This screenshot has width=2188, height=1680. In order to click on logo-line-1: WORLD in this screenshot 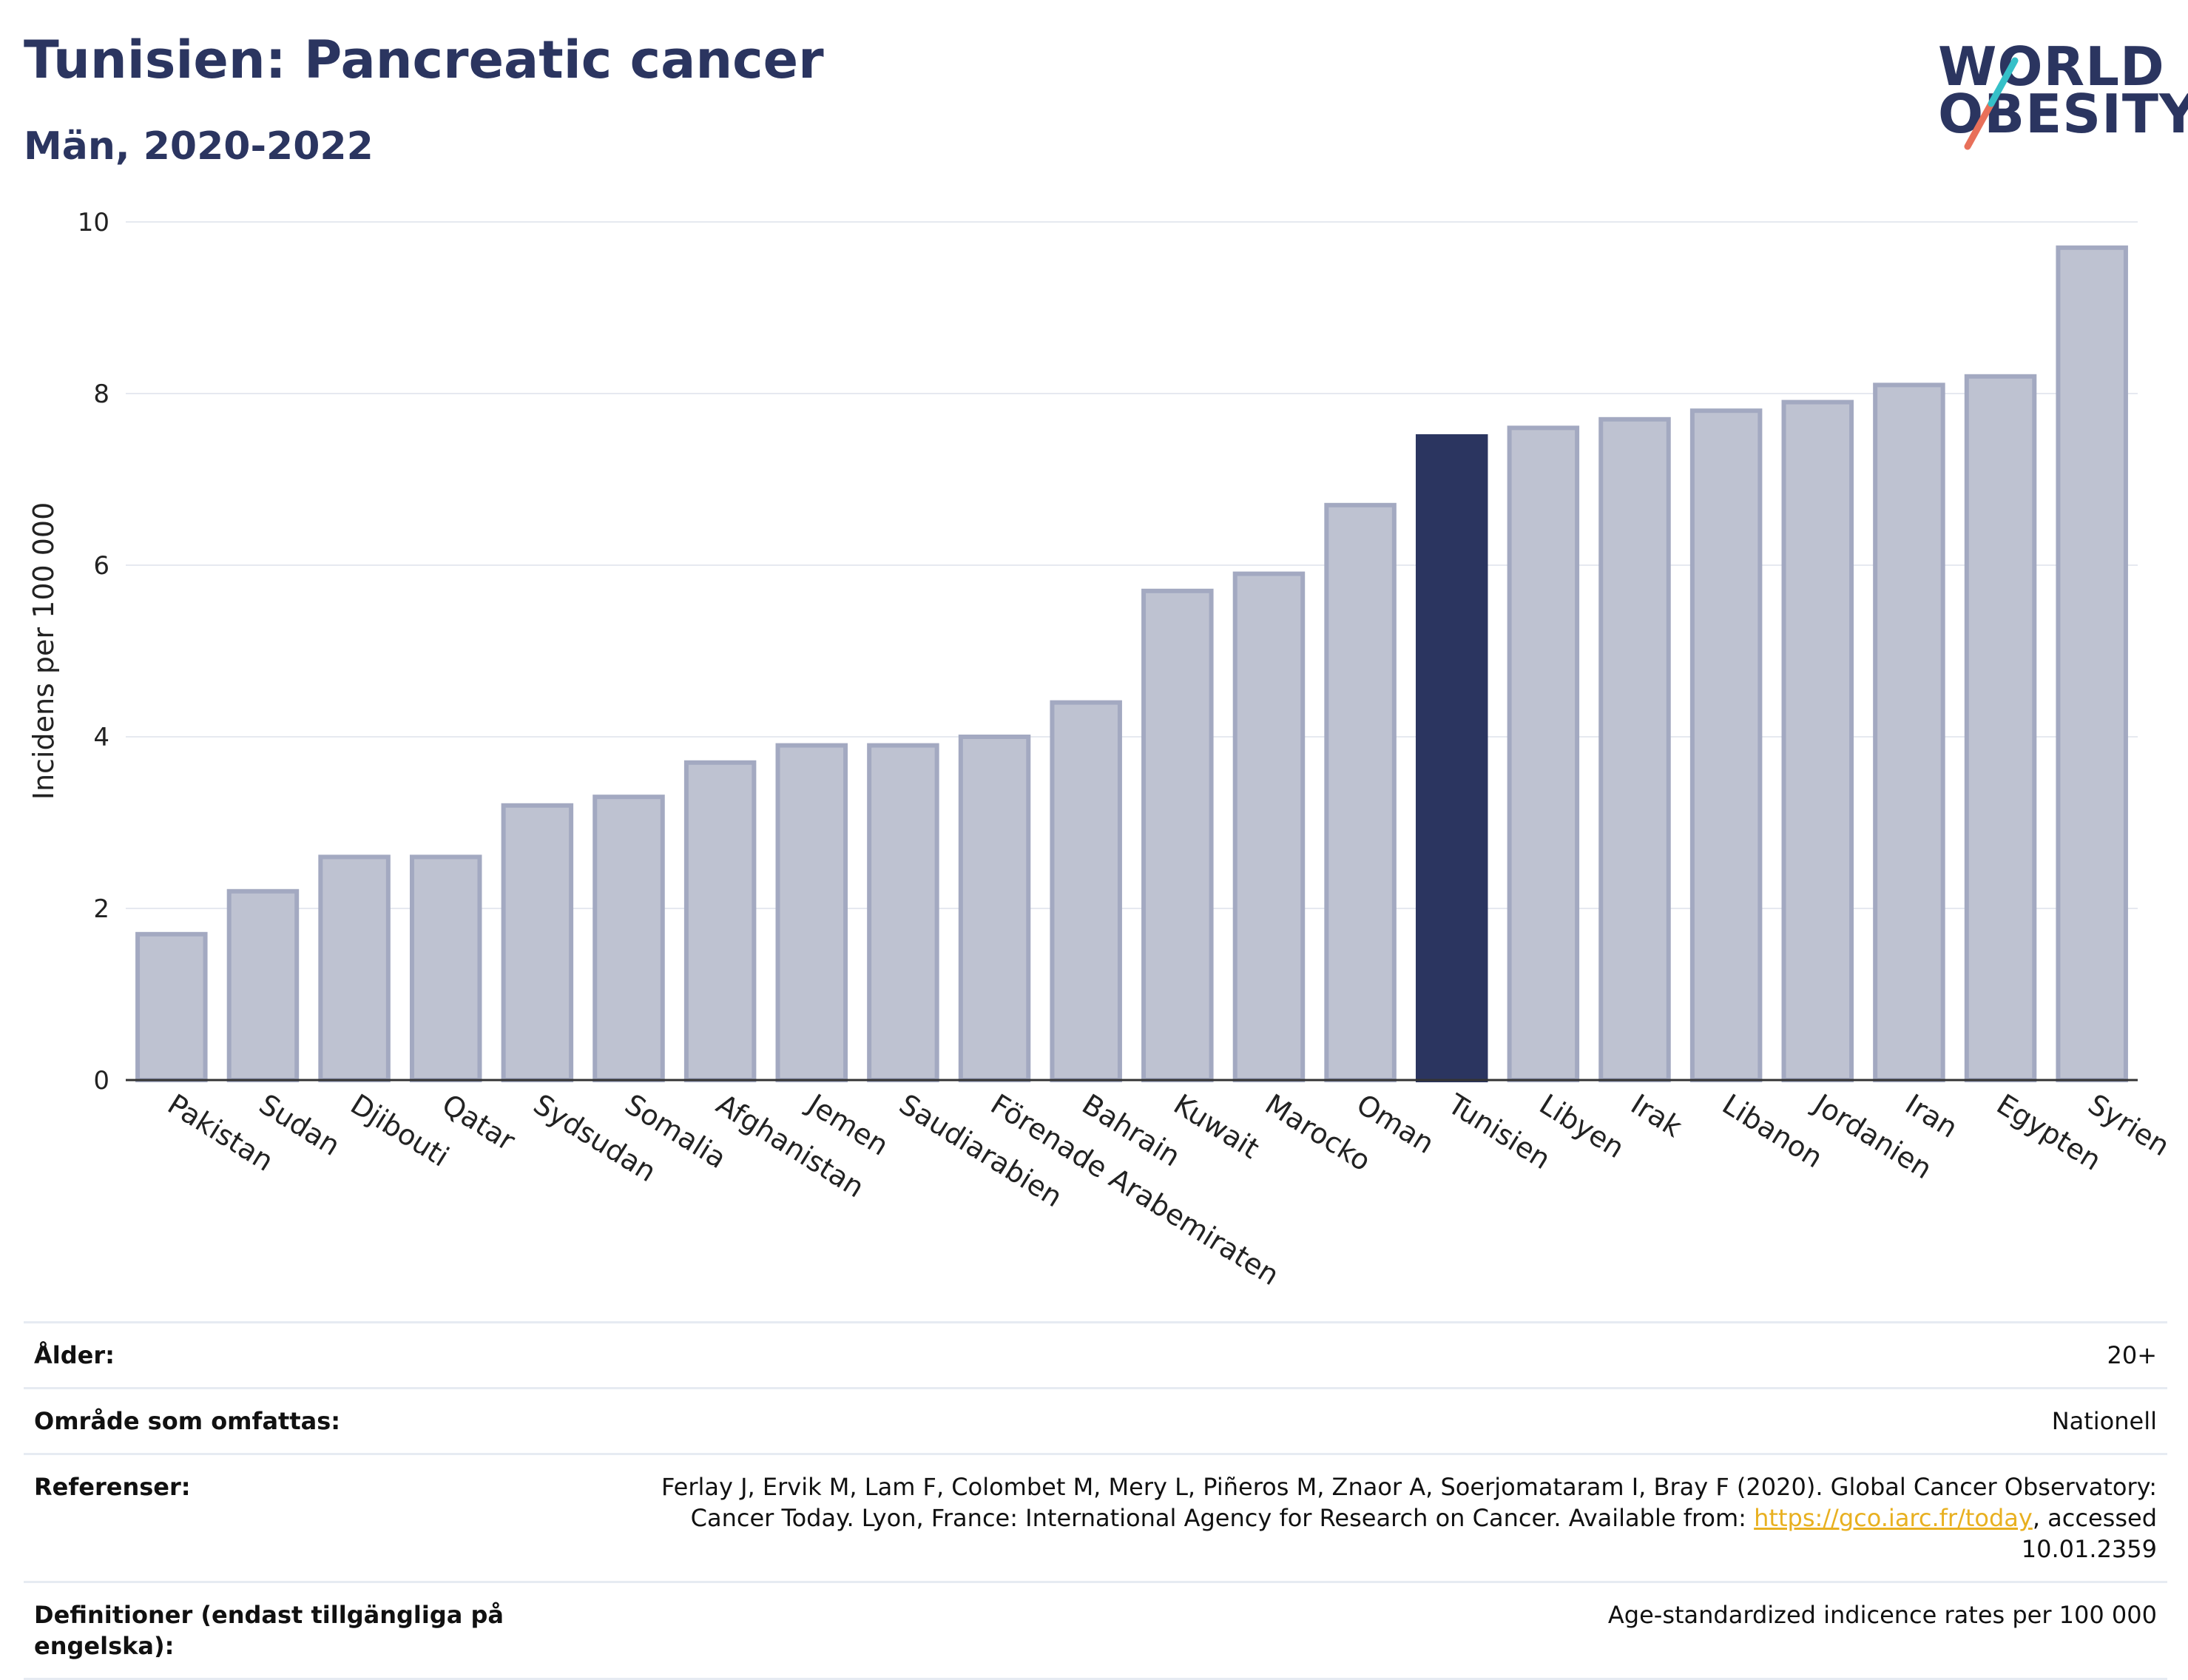, I will do `click(2052, 67)`.